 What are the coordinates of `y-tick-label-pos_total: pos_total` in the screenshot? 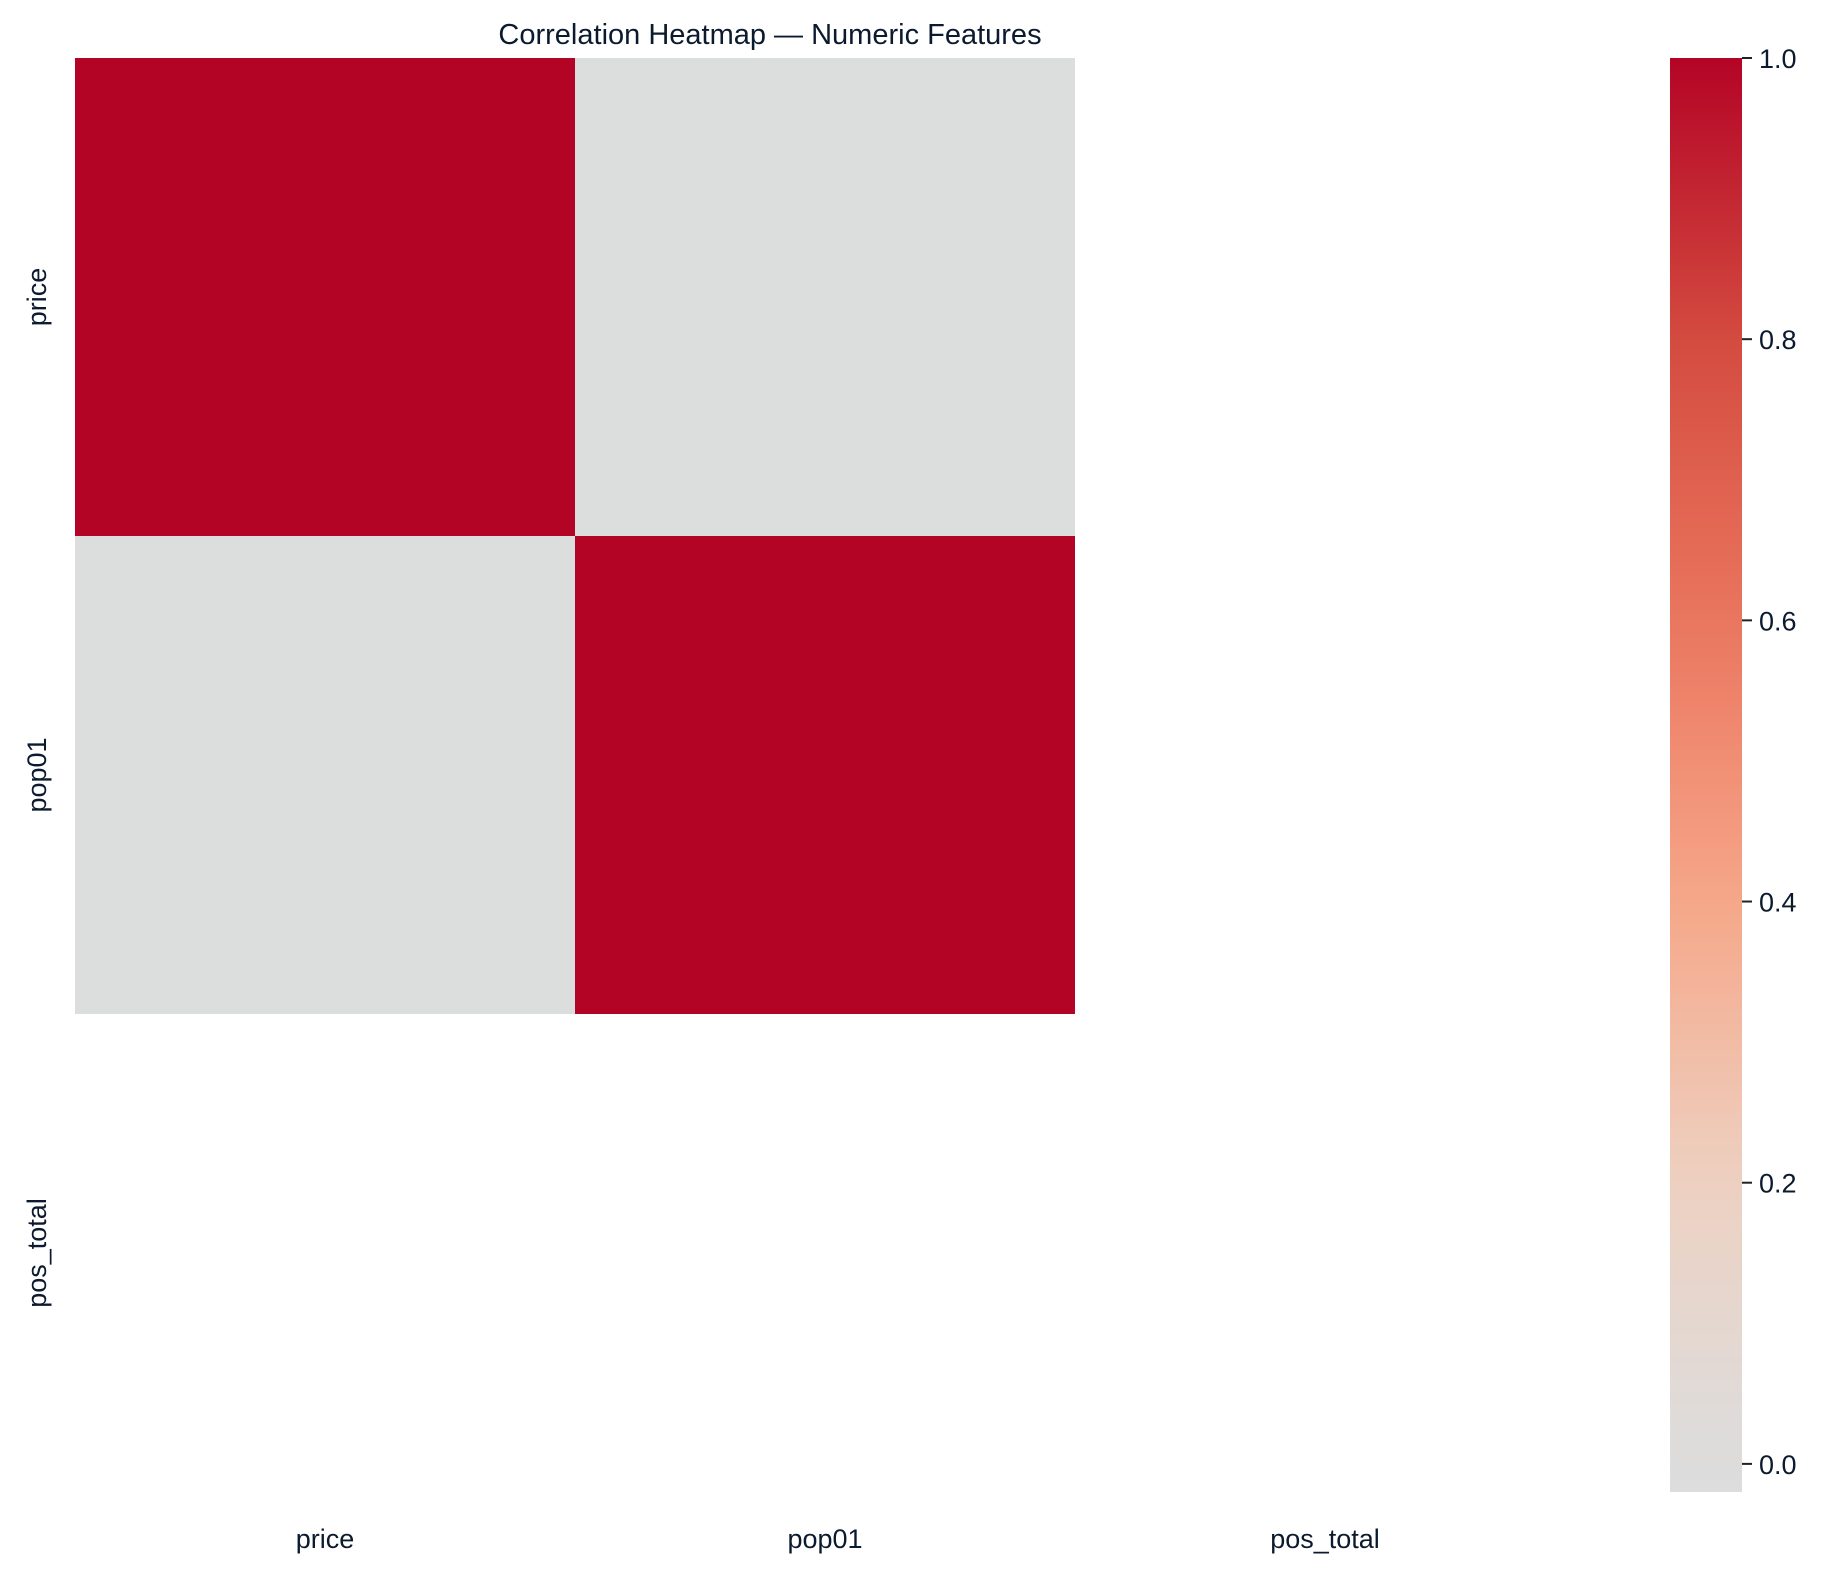 It's located at (37, 1253).